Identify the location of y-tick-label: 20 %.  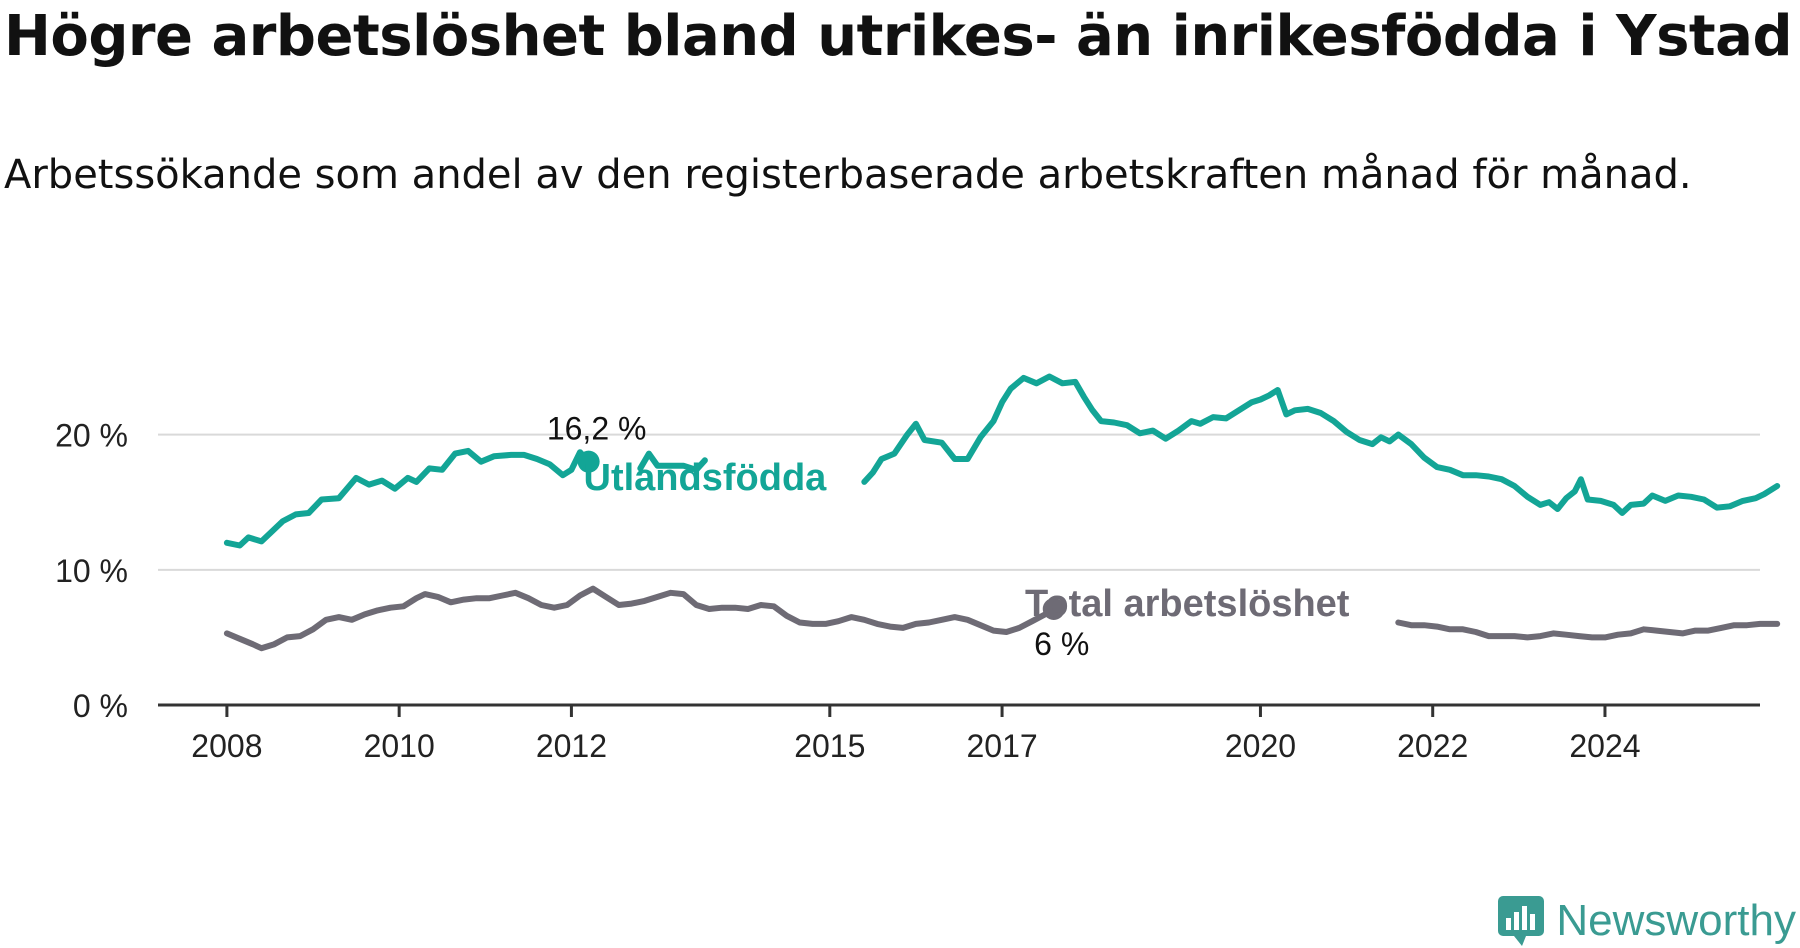
(91, 436).